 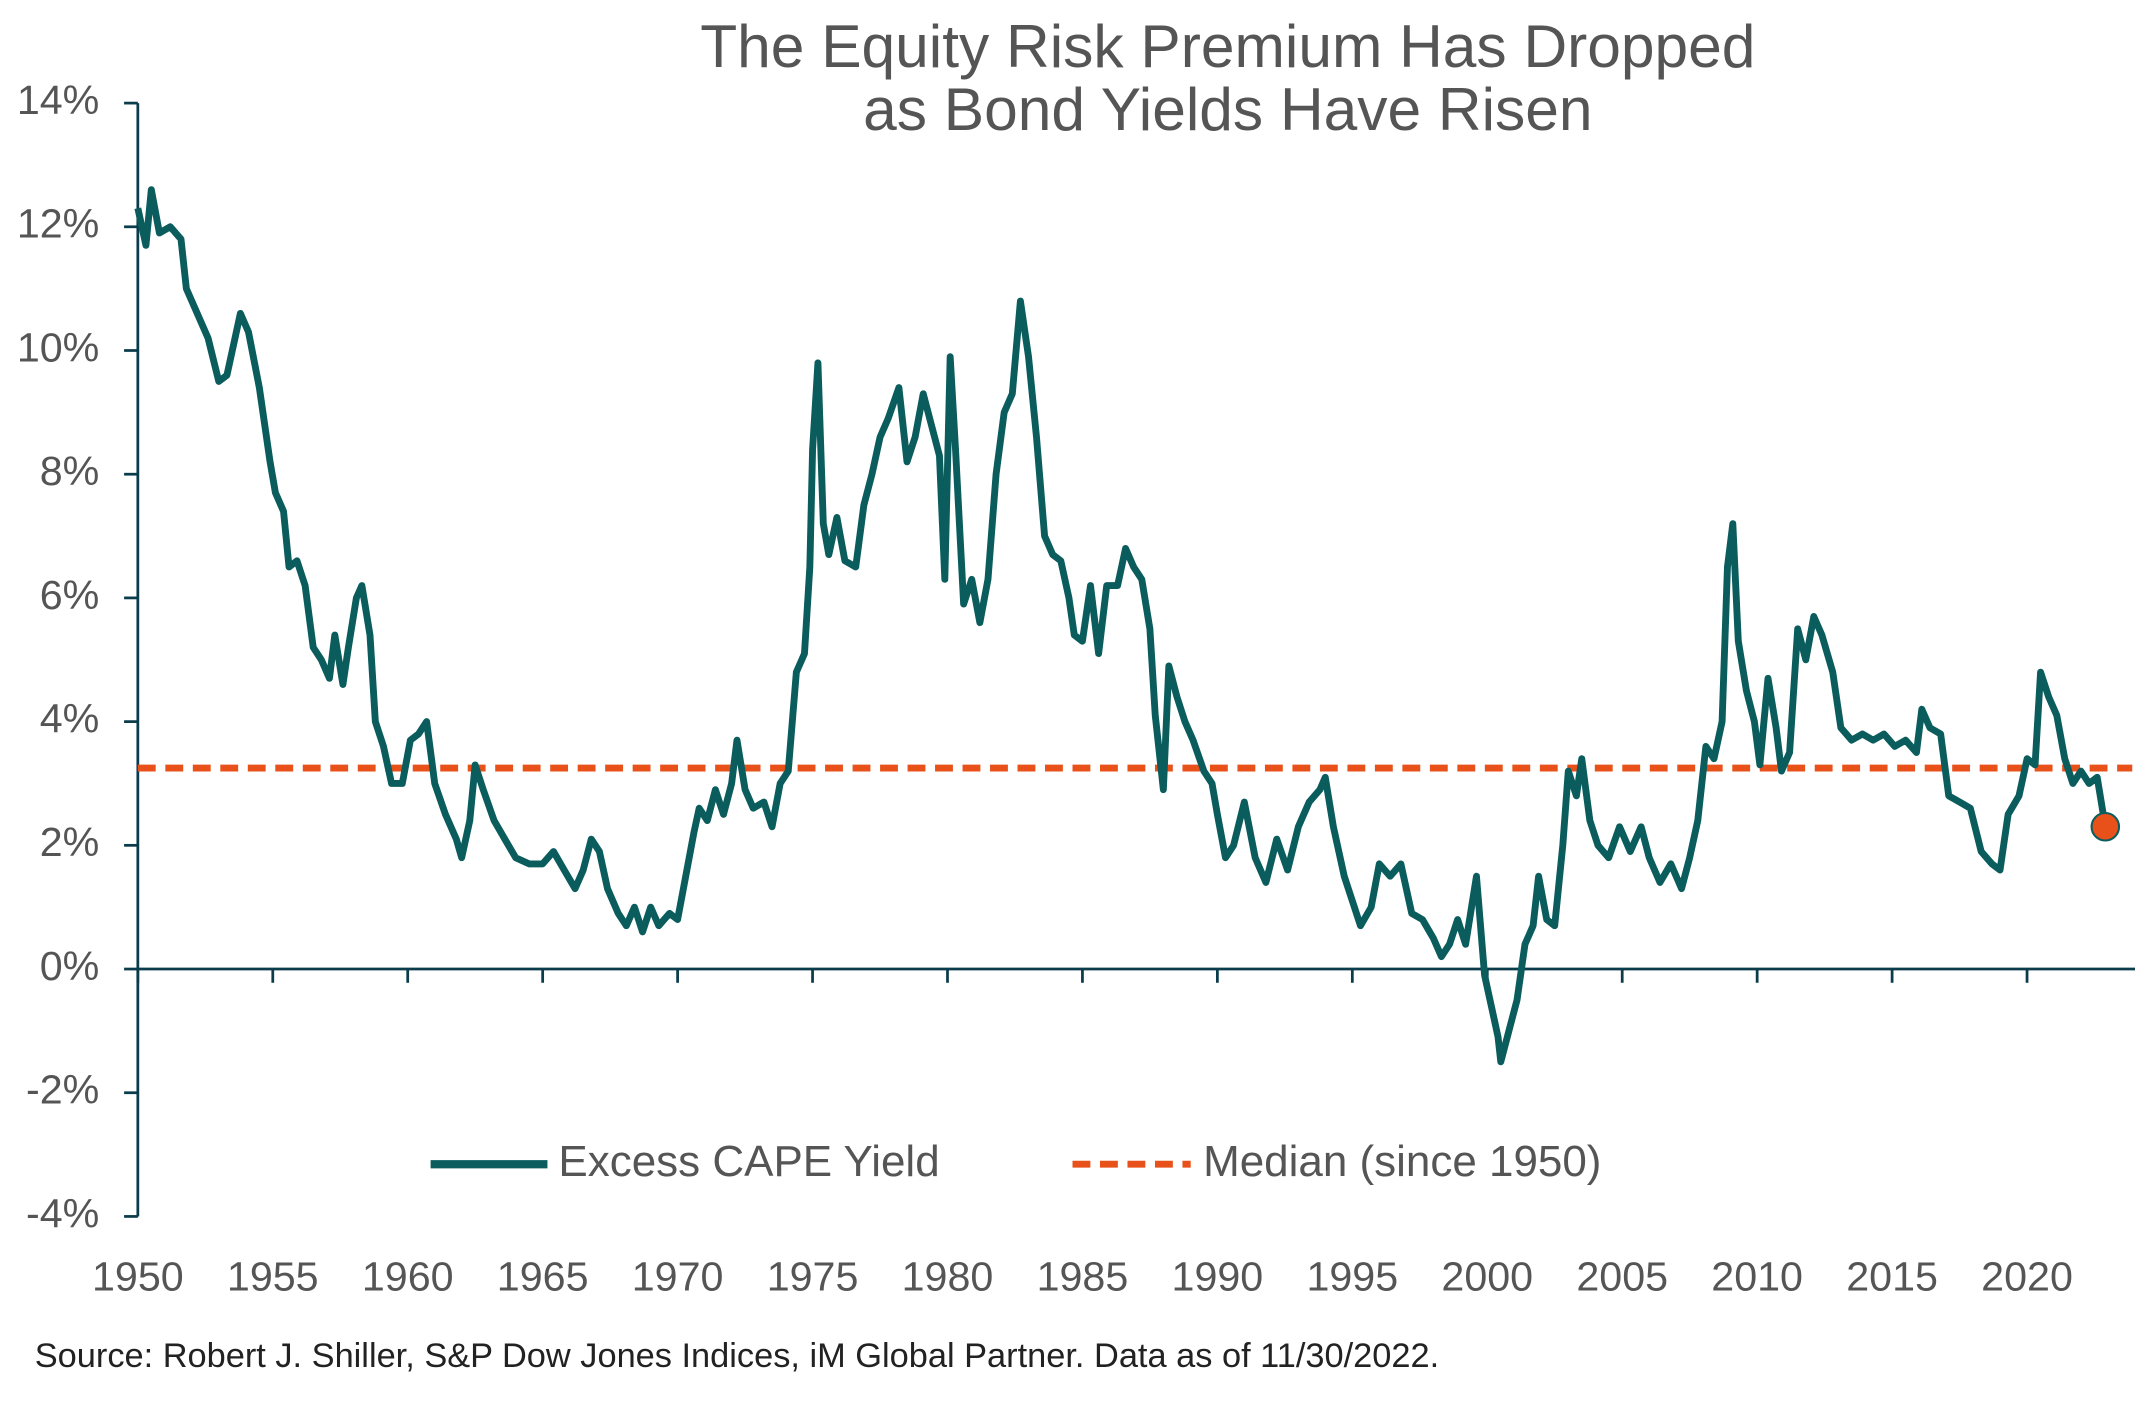 I want to click on y-tick-label: 6%, so click(x=70, y=595).